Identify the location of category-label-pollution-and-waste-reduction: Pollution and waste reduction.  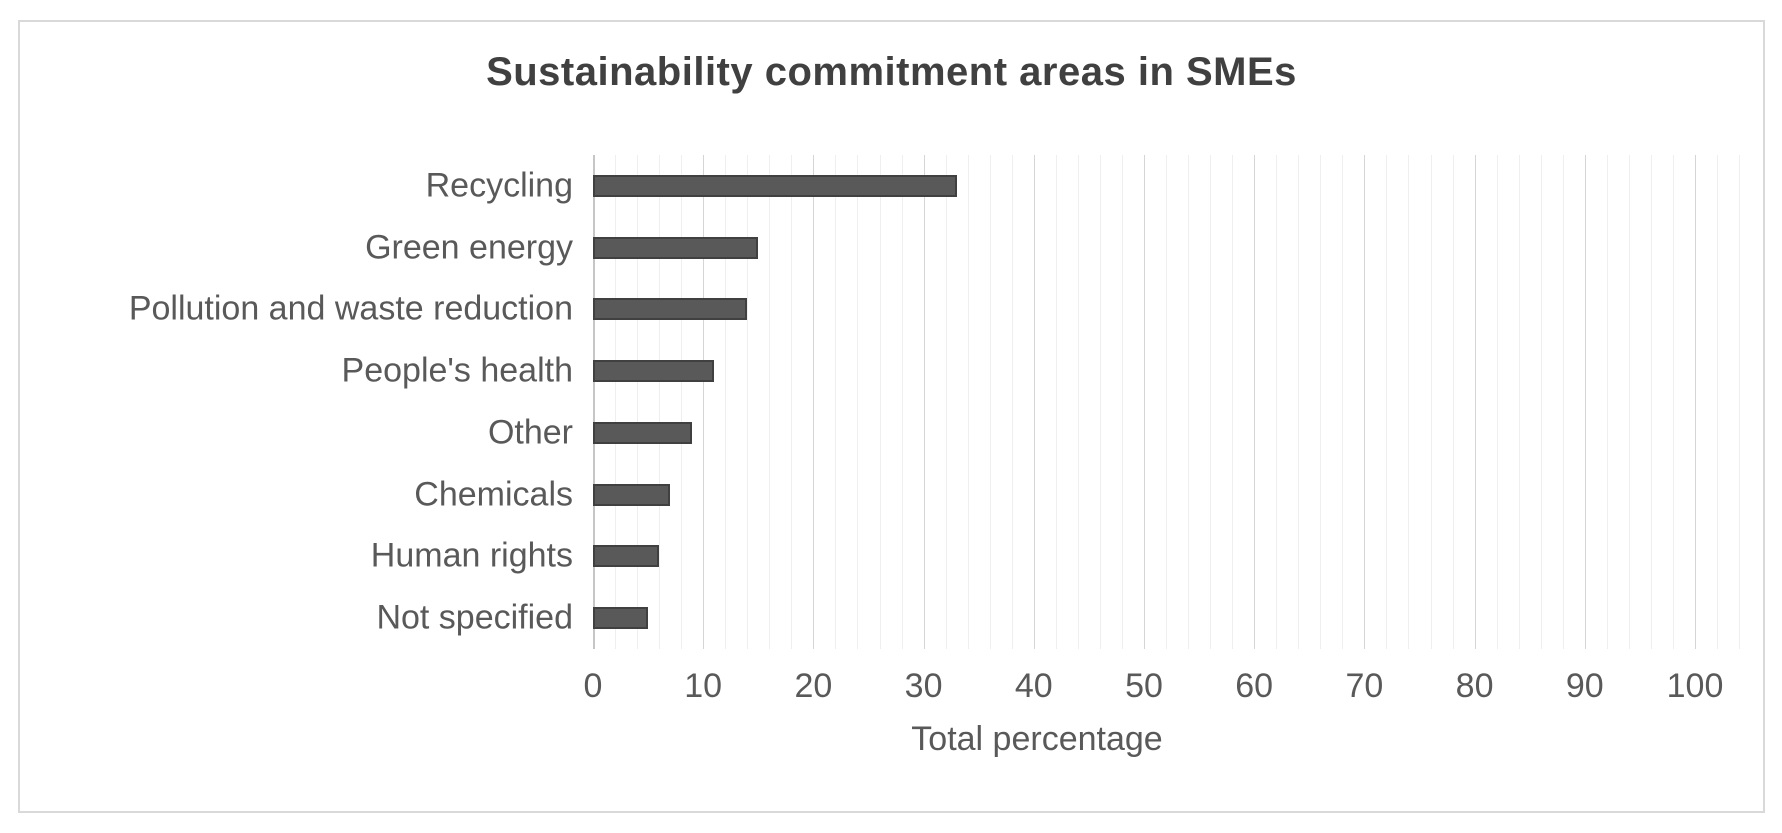
(350, 308).